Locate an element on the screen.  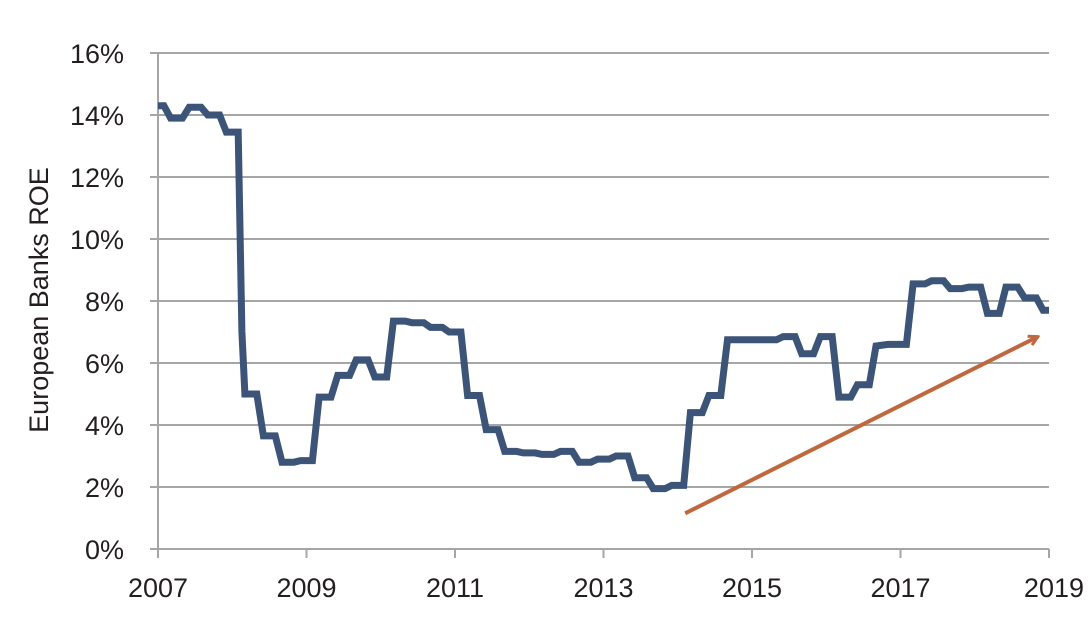
trend-arrow is located at coordinates (861, 426).